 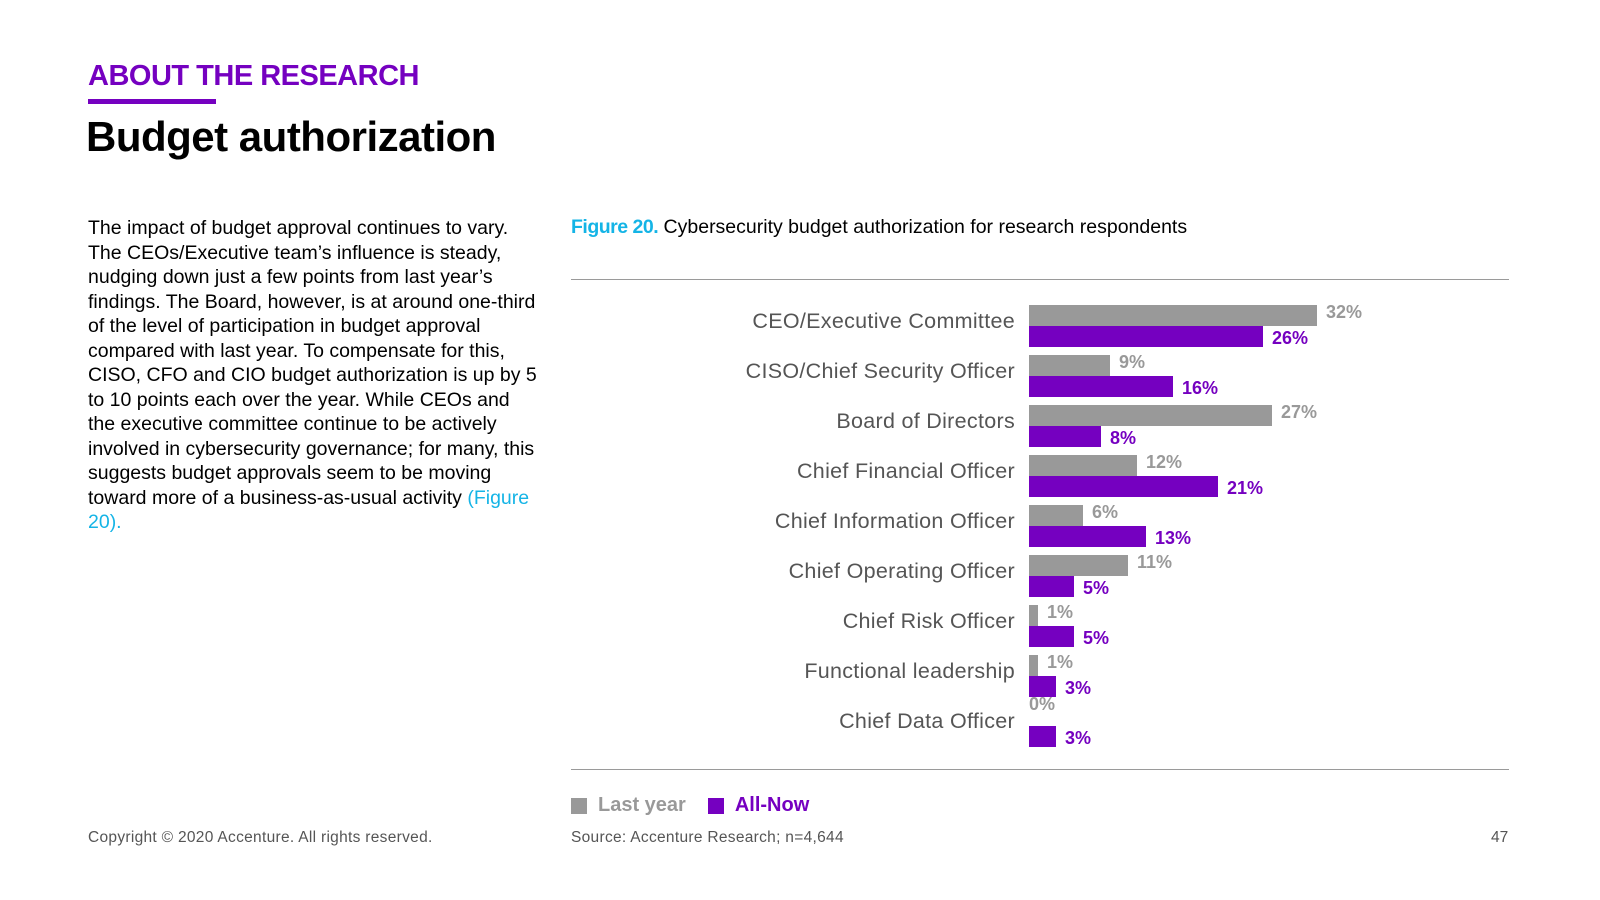 What do you see at coordinates (291, 136) in the screenshot?
I see `page-title: Budget authorization` at bounding box center [291, 136].